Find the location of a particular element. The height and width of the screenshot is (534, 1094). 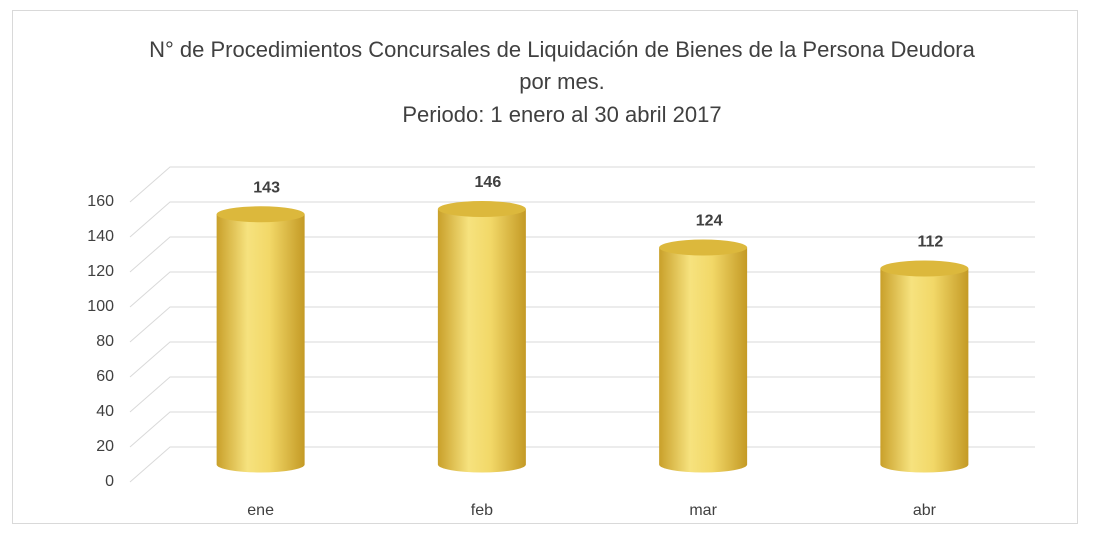

value-label: 143 is located at coordinates (266, 187).